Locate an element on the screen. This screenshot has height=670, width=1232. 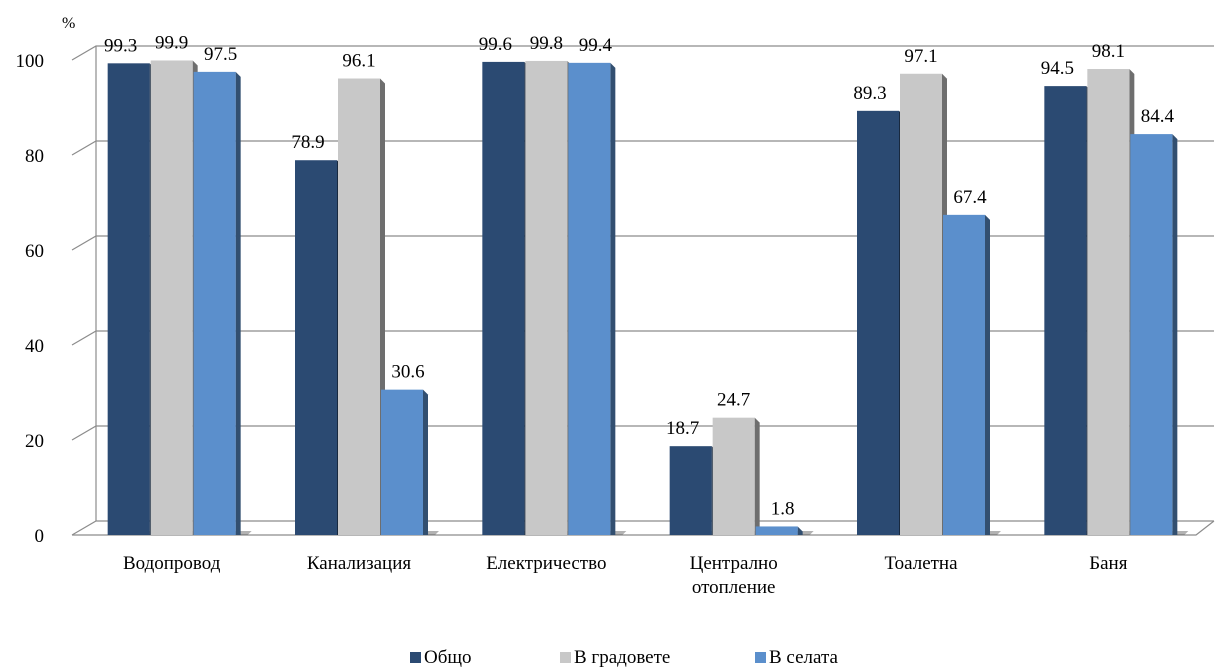
data-label: 67.4 is located at coordinates (970, 197).